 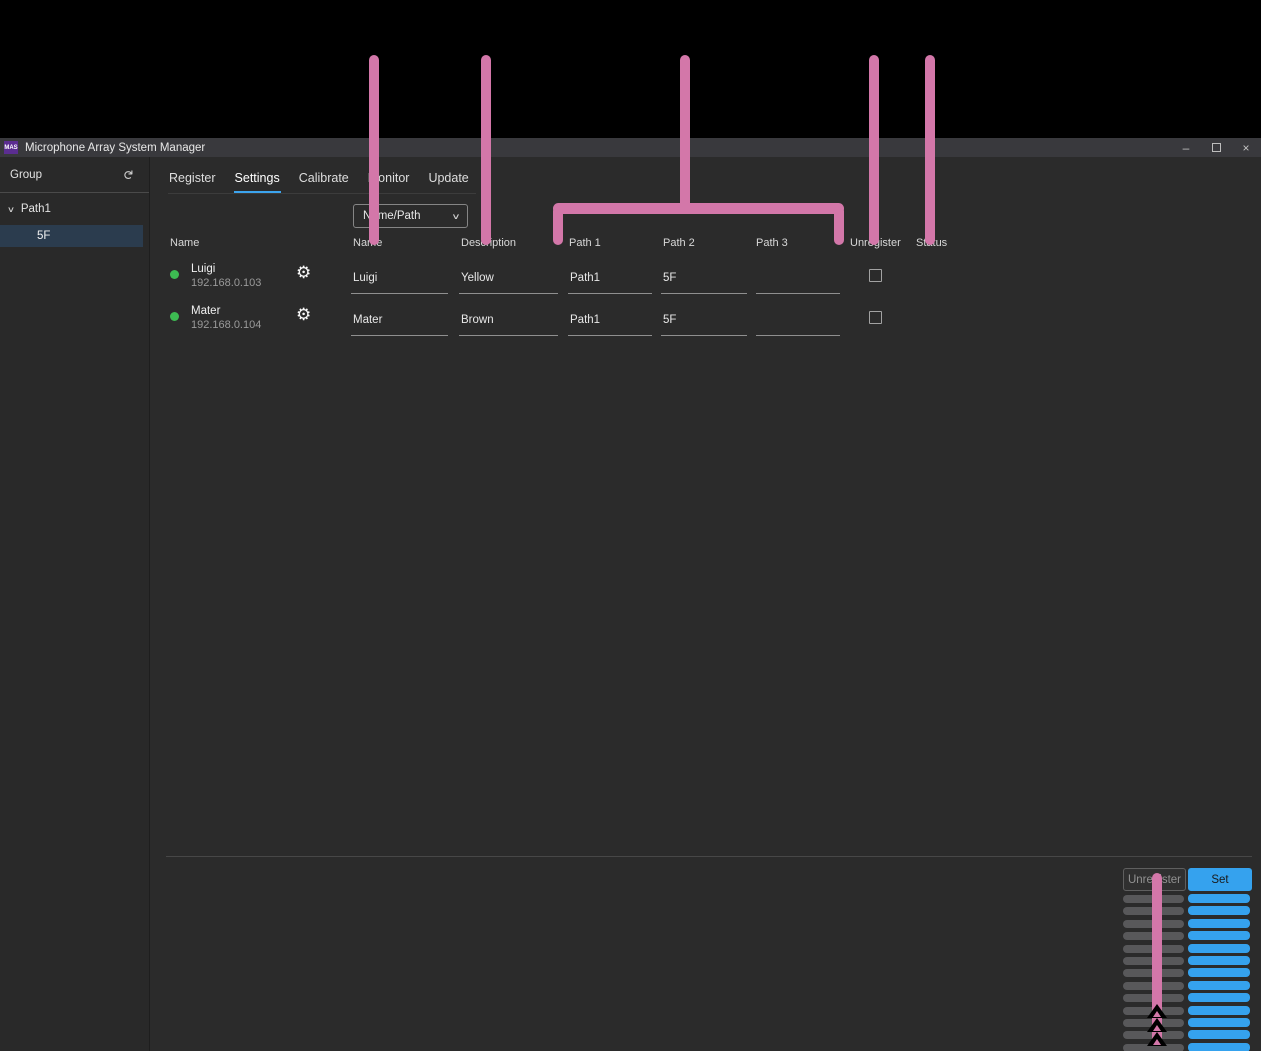 I want to click on app-logo-icon: MAS, so click(x=11, y=147).